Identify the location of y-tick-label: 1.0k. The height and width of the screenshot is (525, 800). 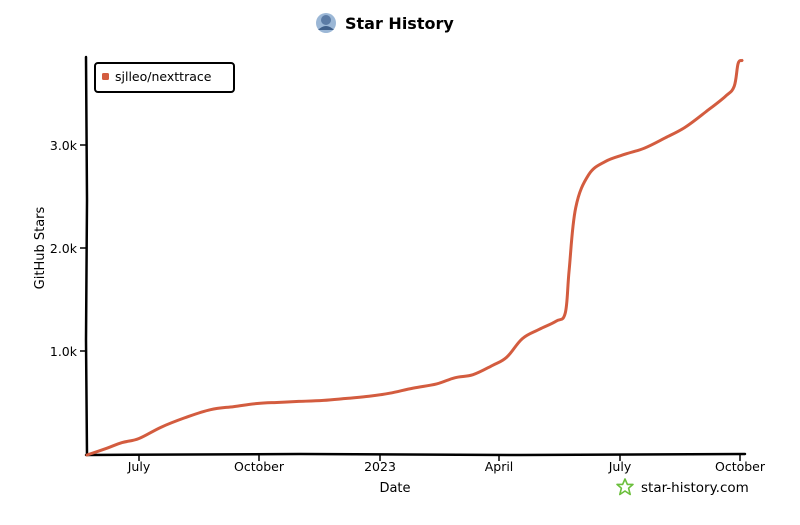
(64, 351).